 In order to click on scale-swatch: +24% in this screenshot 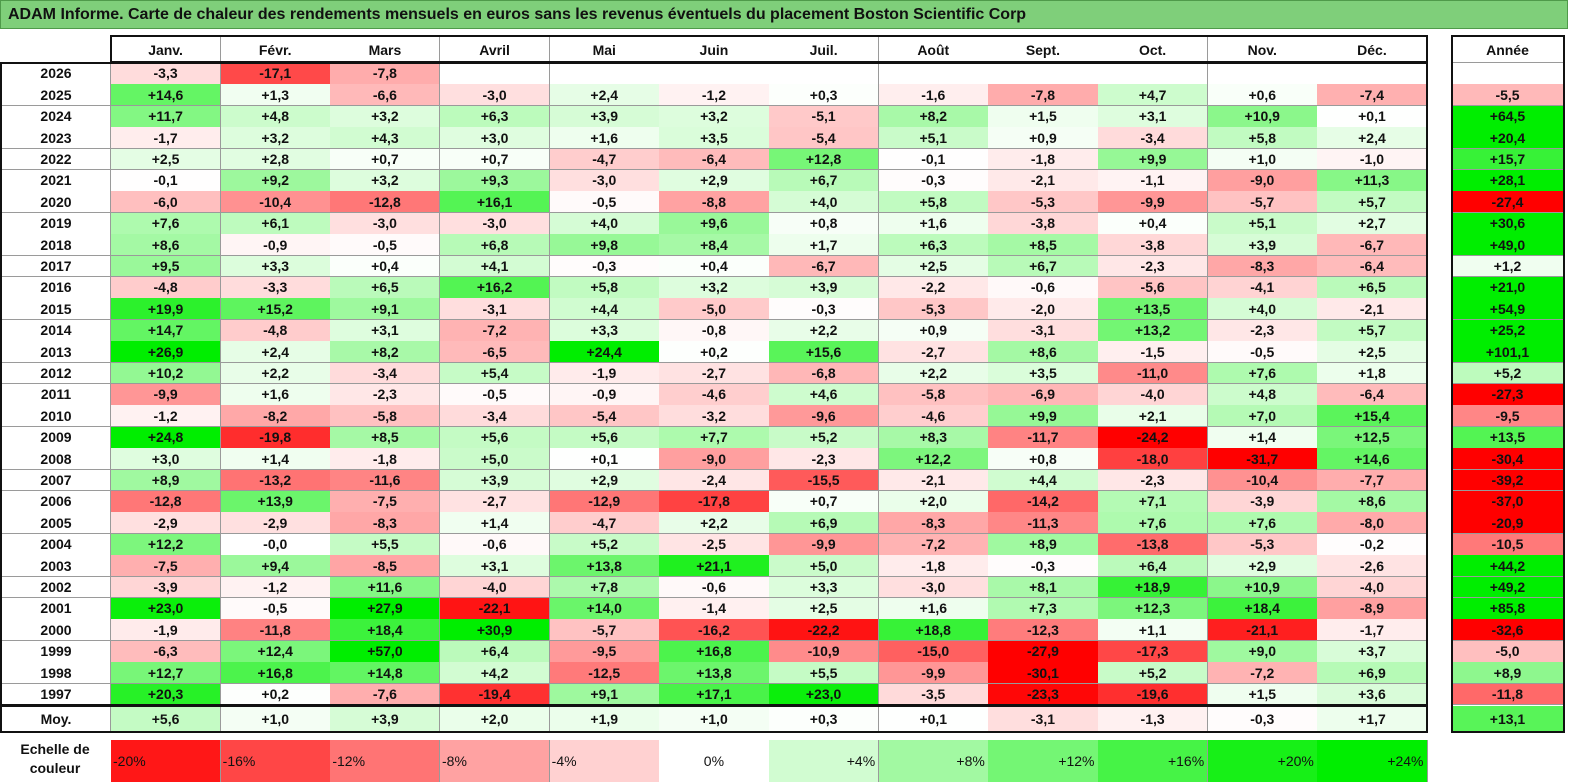, I will do `click(1372, 761)`.